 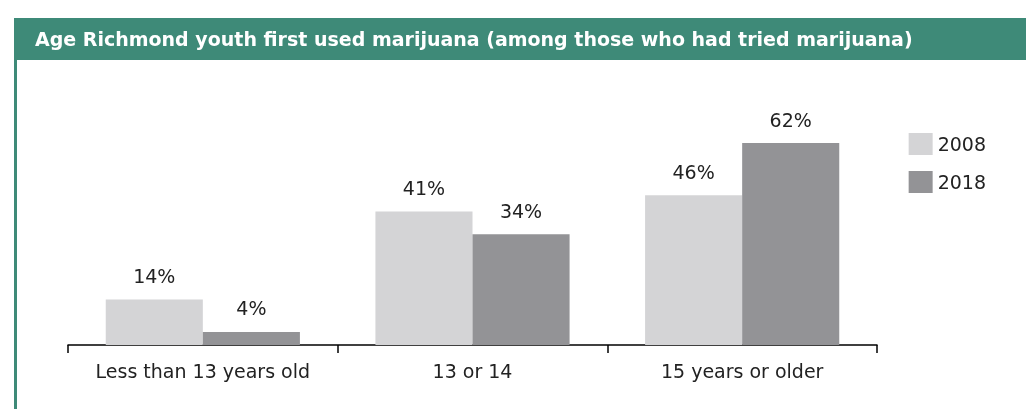 What do you see at coordinates (962, 144) in the screenshot?
I see `legend-label: 2008` at bounding box center [962, 144].